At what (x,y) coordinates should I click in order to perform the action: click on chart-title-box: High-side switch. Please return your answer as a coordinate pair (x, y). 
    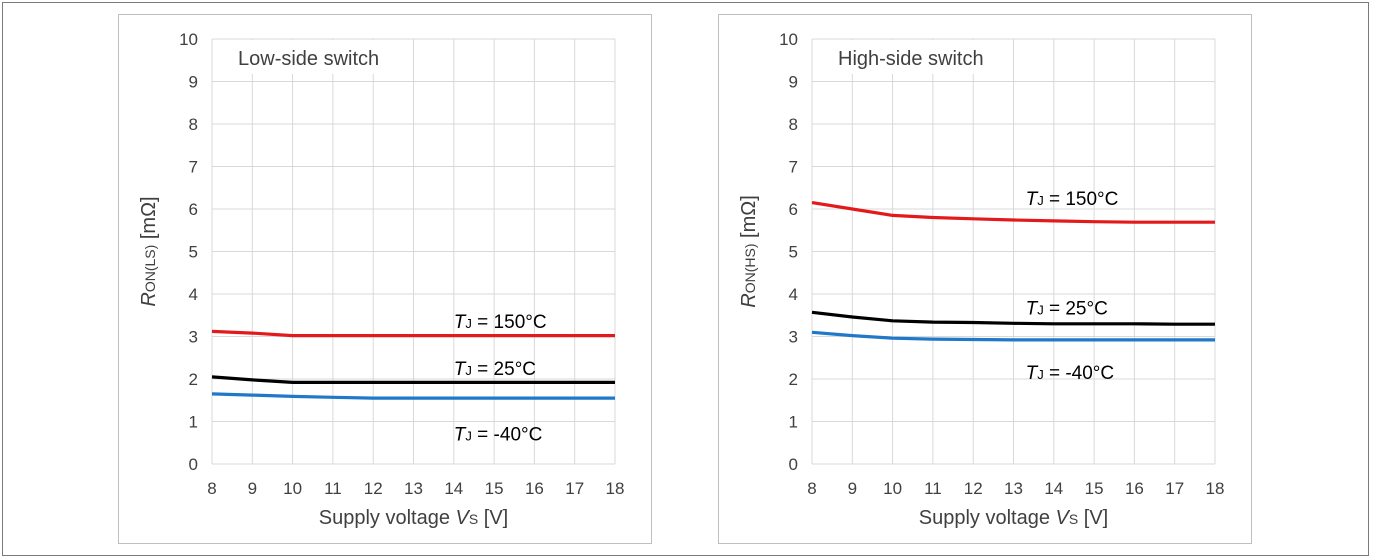
    Looking at the image, I should click on (908, 57).